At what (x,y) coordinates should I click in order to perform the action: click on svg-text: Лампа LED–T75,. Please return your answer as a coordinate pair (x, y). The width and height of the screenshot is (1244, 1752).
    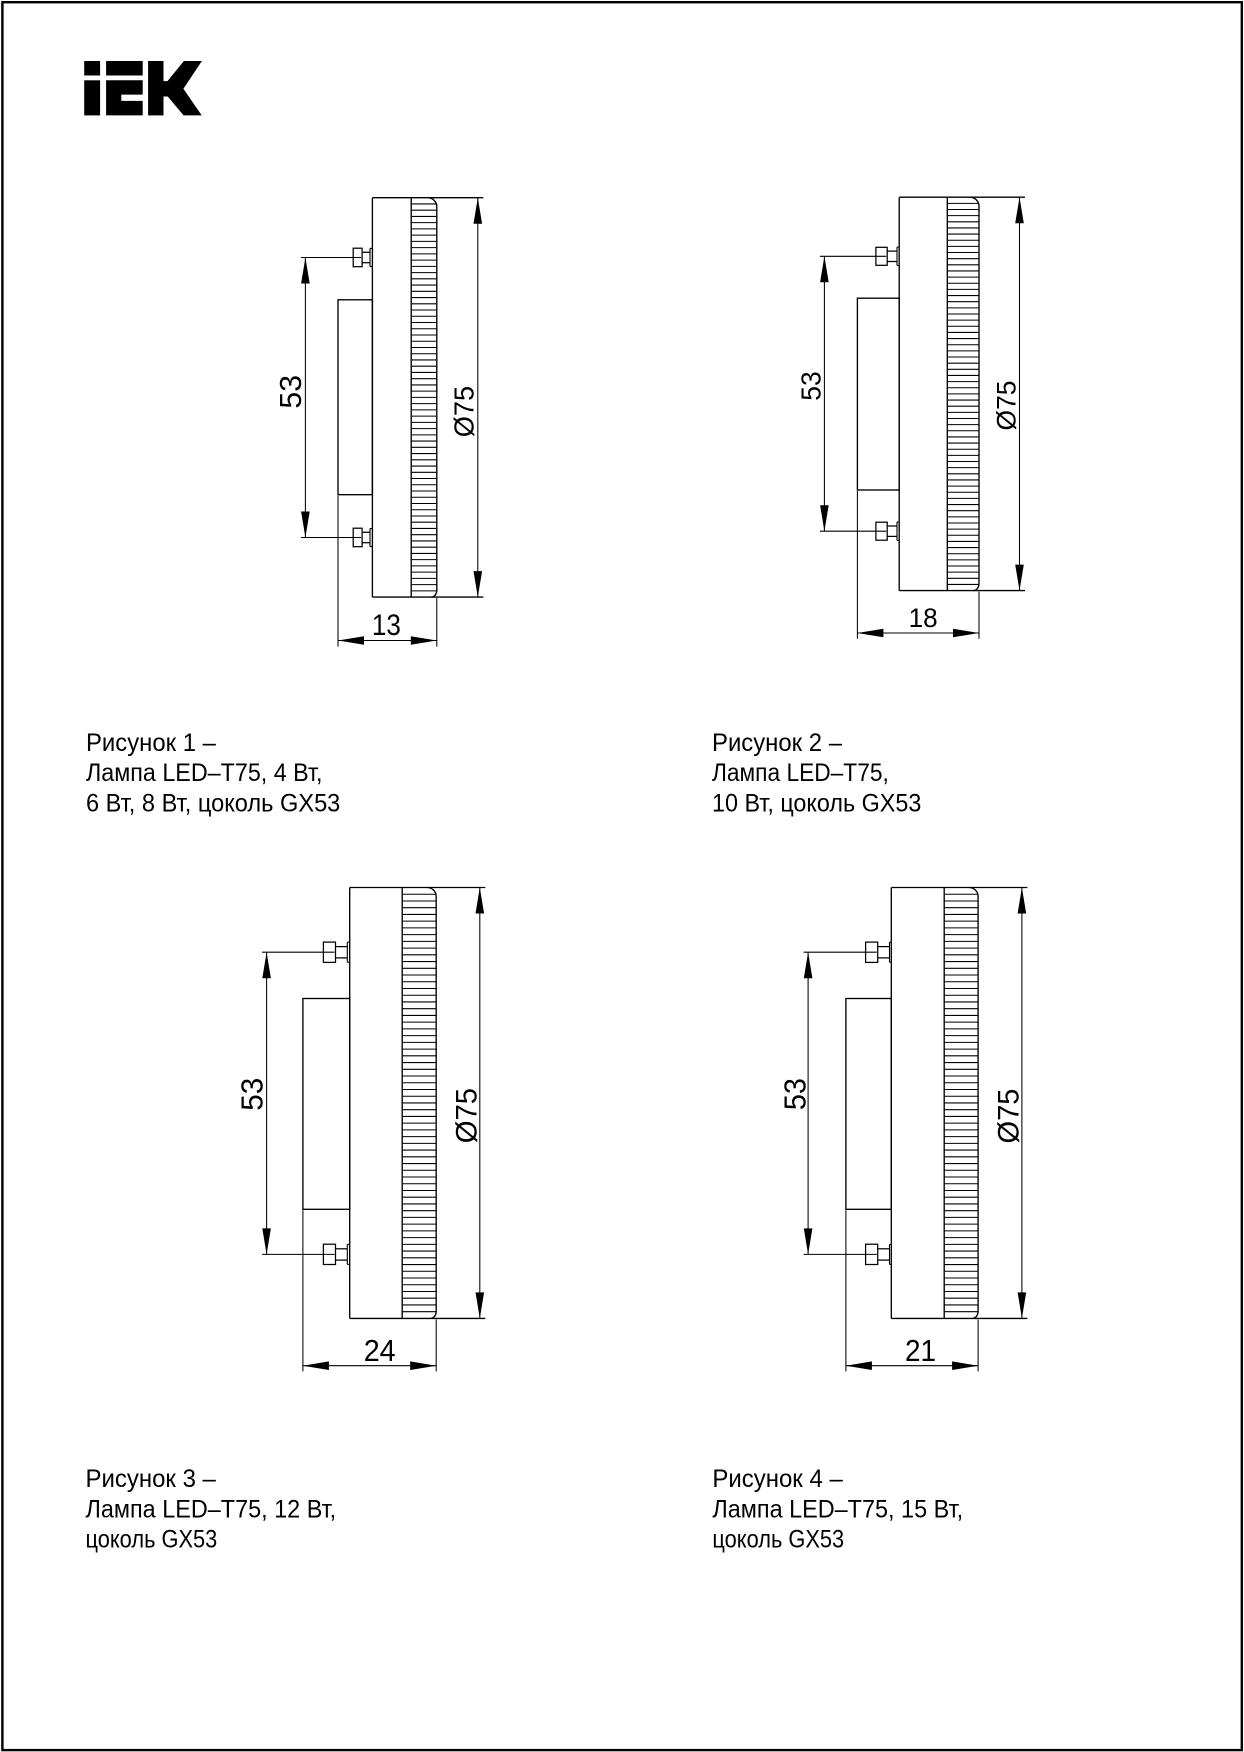
    Looking at the image, I should click on (800, 773).